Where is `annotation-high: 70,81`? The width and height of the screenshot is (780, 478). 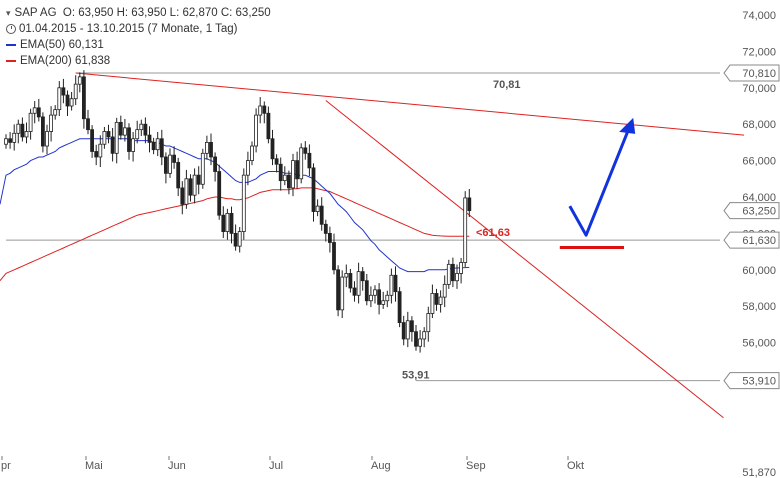
annotation-high: 70,81 is located at coordinates (507, 85).